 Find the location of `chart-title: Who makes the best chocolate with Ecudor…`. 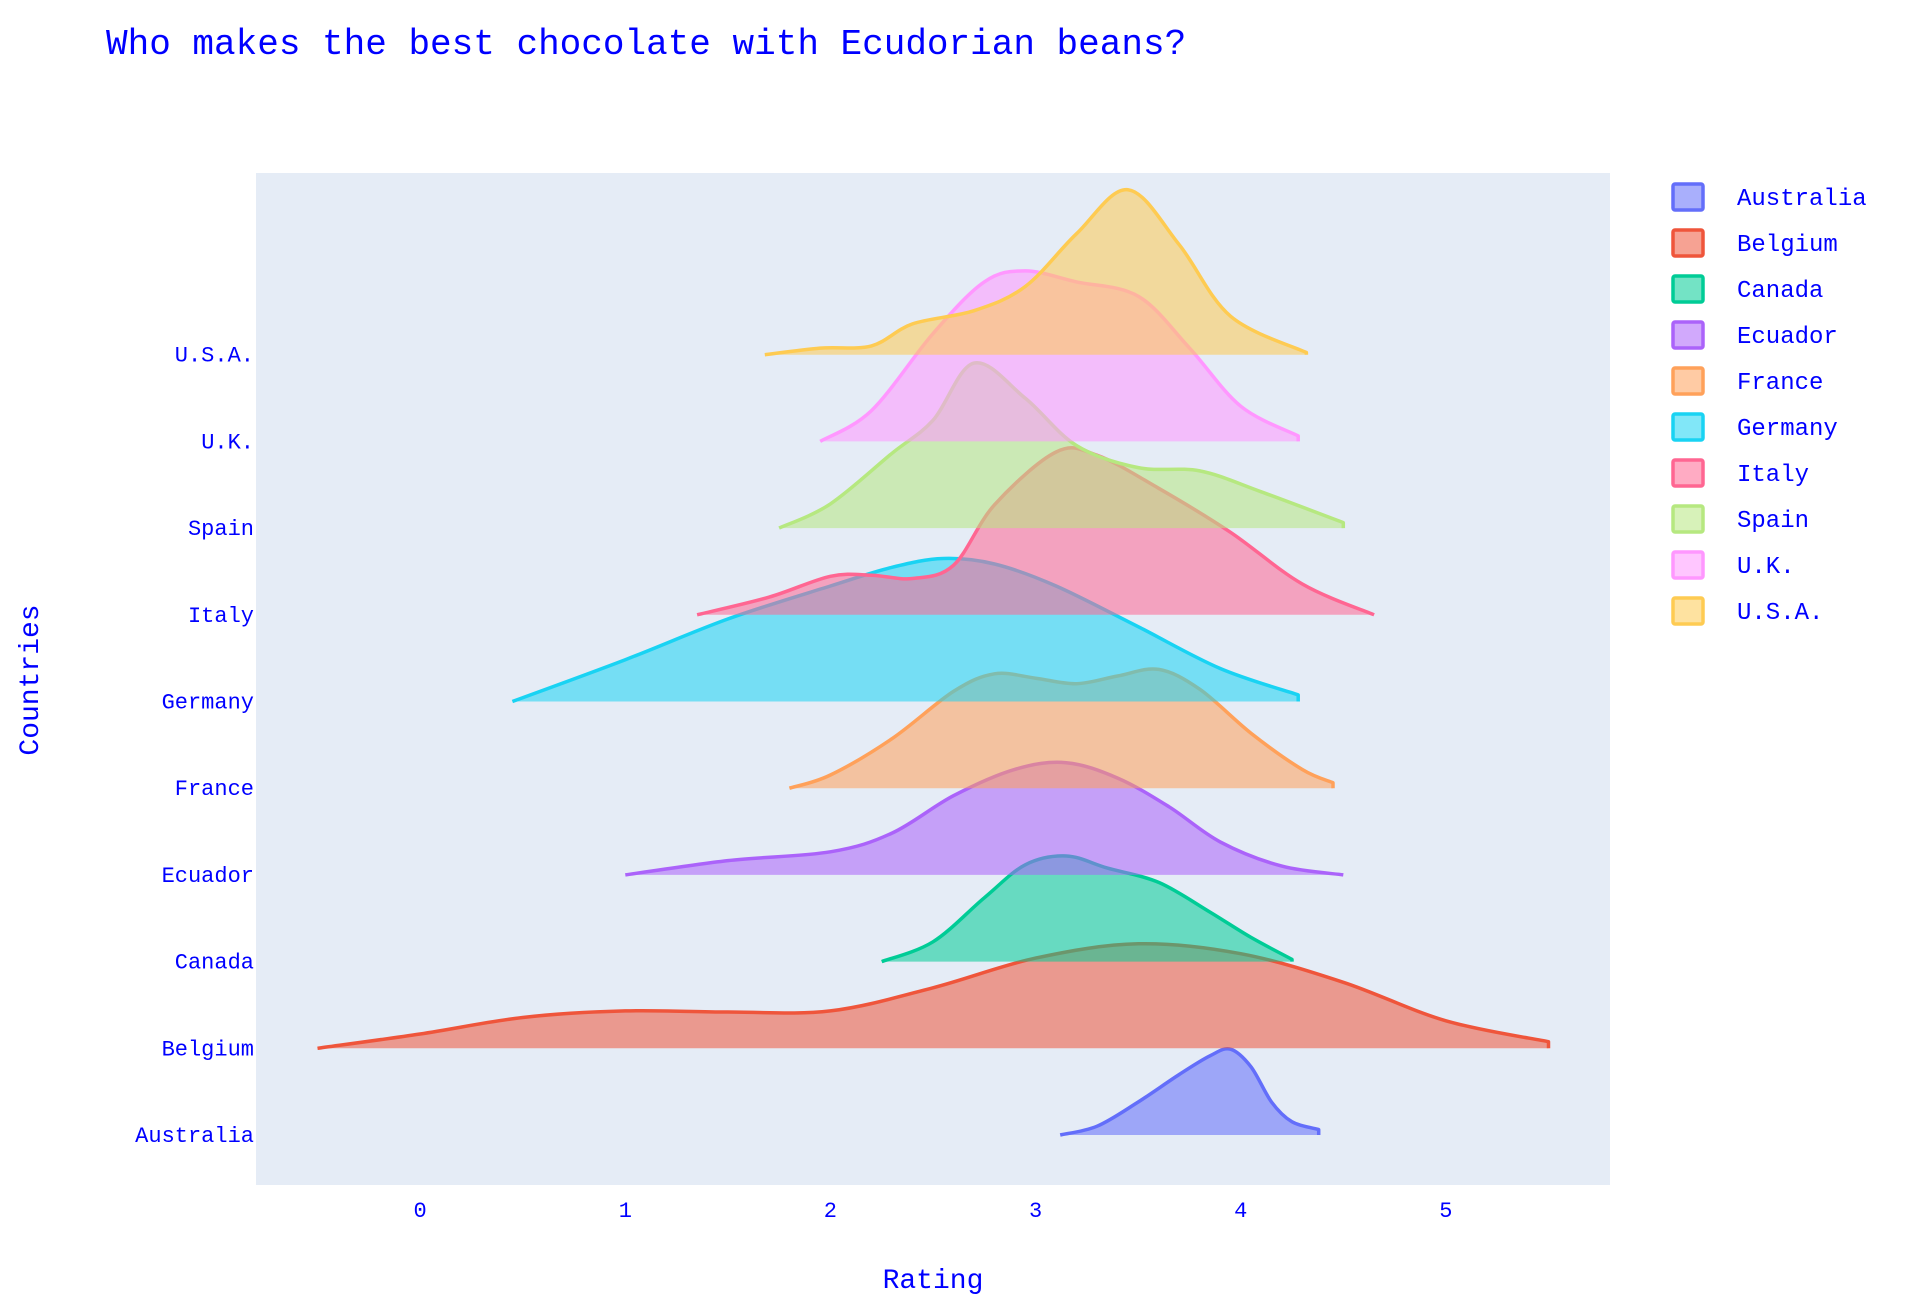

chart-title: Who makes the best chocolate with Ecudor… is located at coordinates (646, 44).